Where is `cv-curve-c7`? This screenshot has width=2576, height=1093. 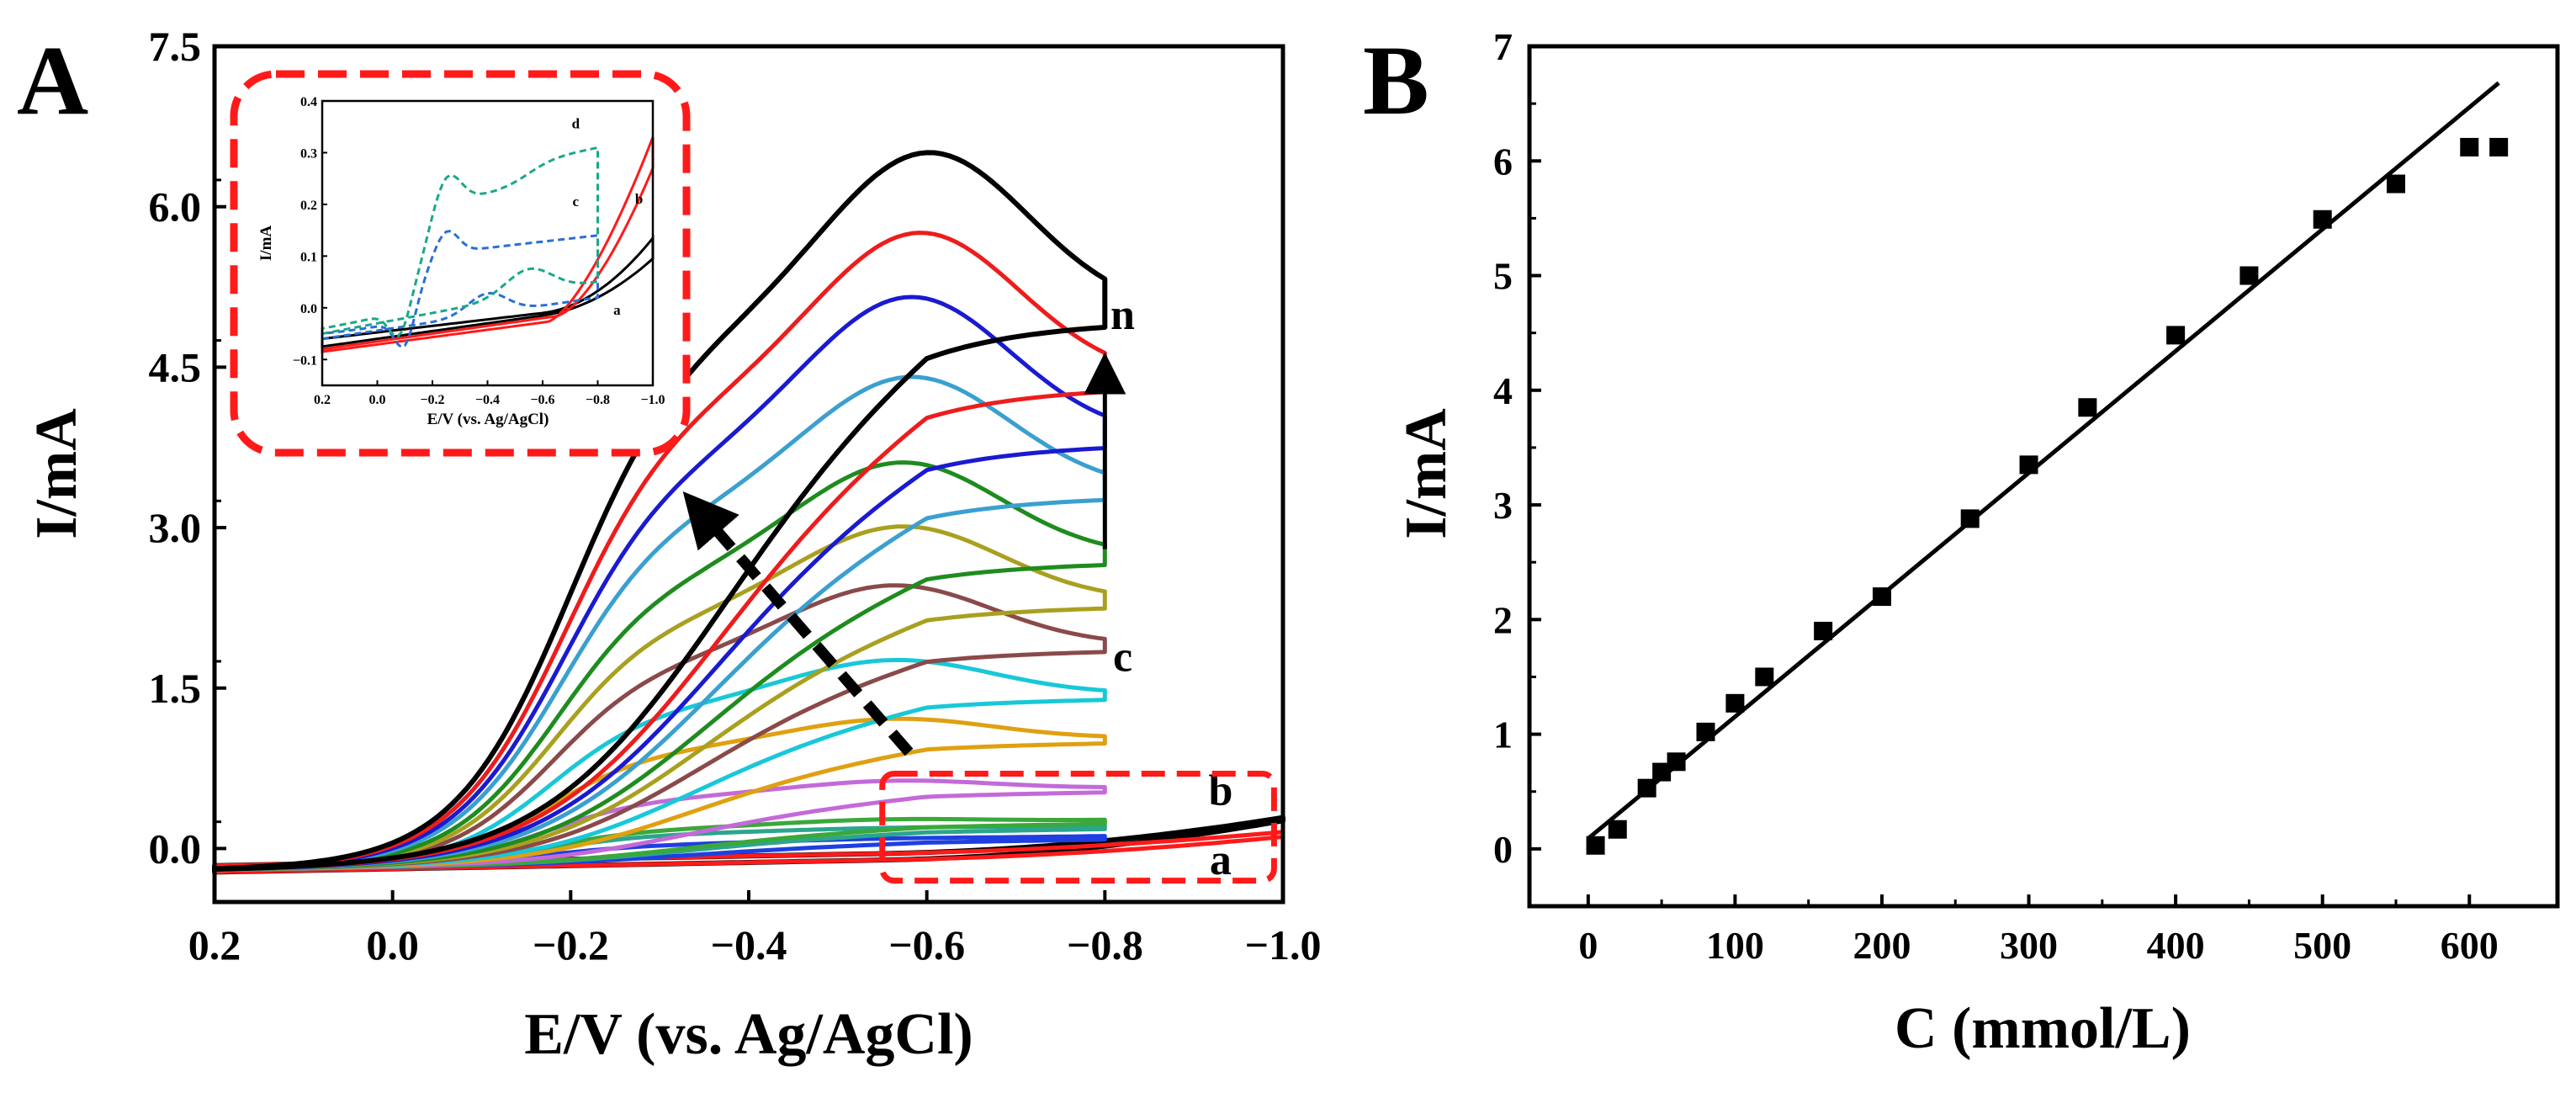
cv-curve-c7 is located at coordinates (659, 728).